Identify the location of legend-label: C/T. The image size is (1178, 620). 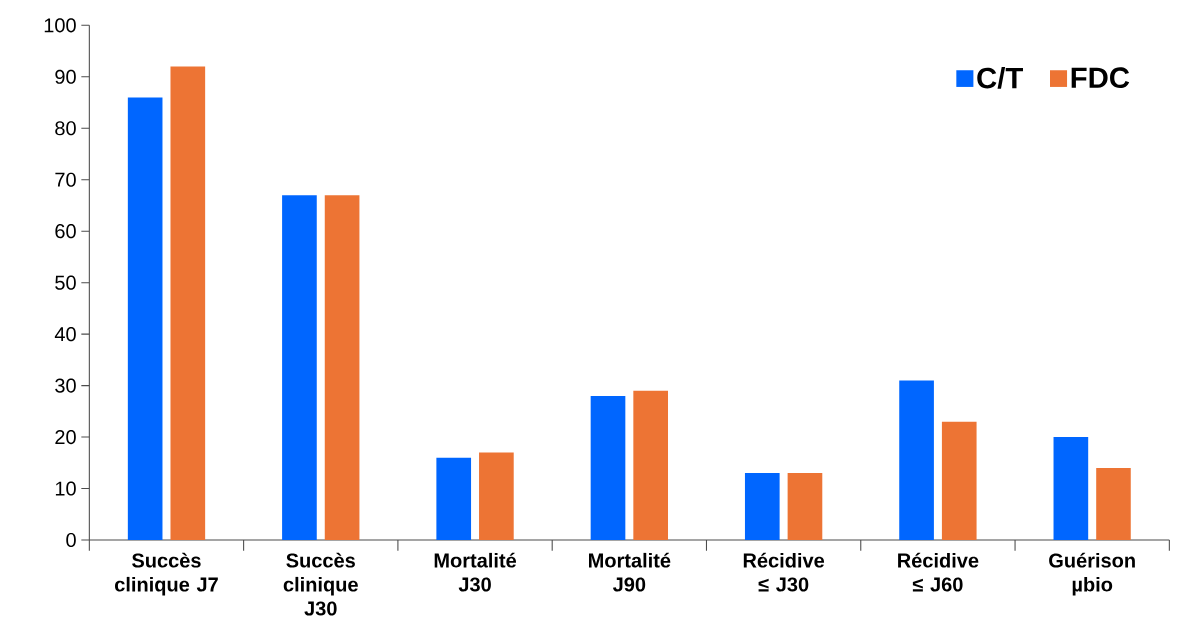
(1000, 77).